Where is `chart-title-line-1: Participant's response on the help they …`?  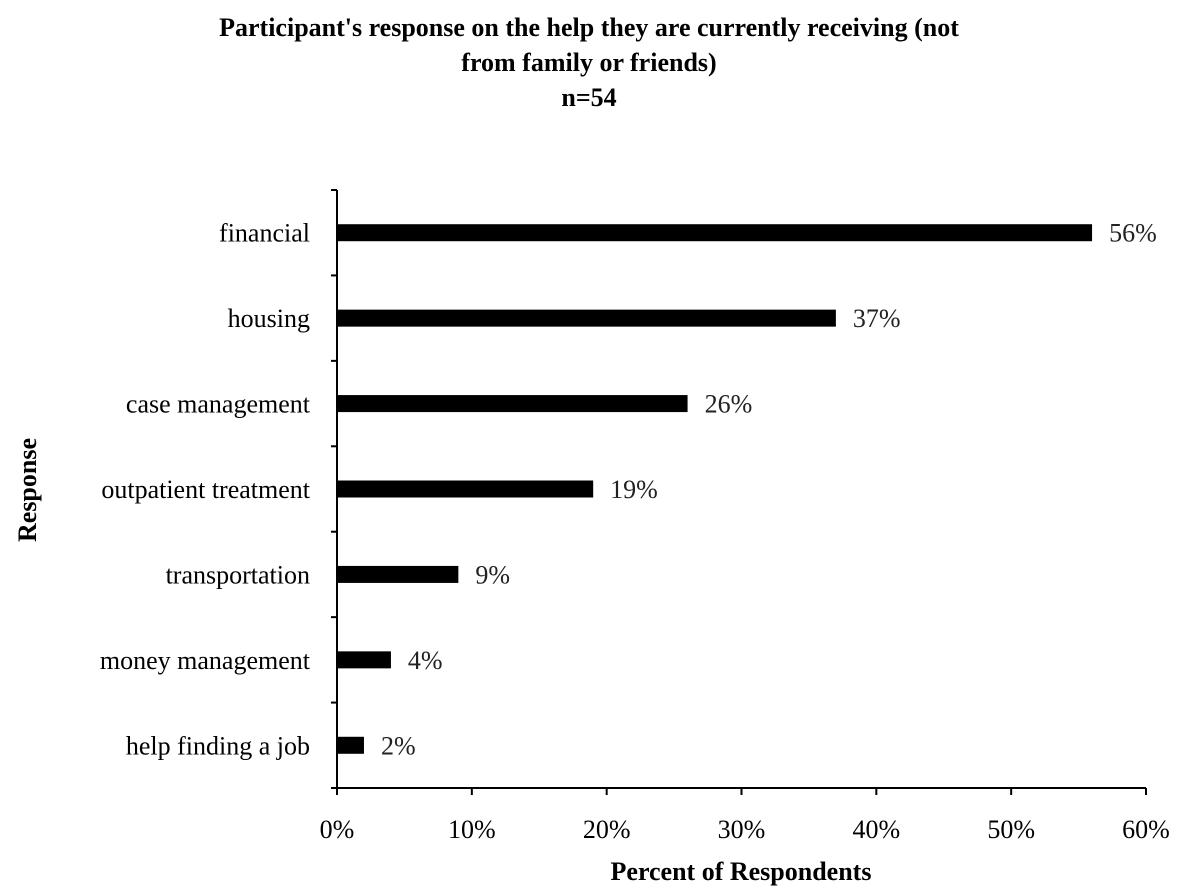 chart-title-line-1: Participant's response on the help they … is located at coordinates (589, 27).